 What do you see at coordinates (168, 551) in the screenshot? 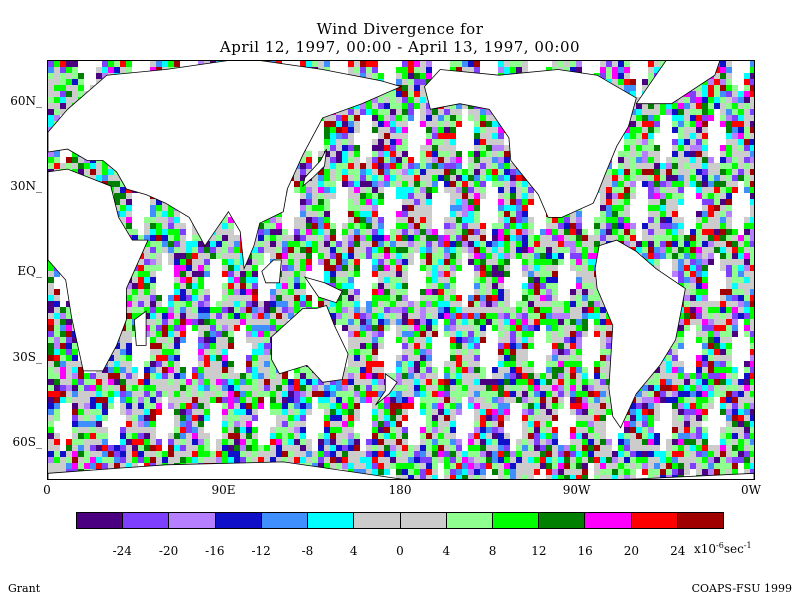
I see `colorbar-tick-label: -20` at bounding box center [168, 551].